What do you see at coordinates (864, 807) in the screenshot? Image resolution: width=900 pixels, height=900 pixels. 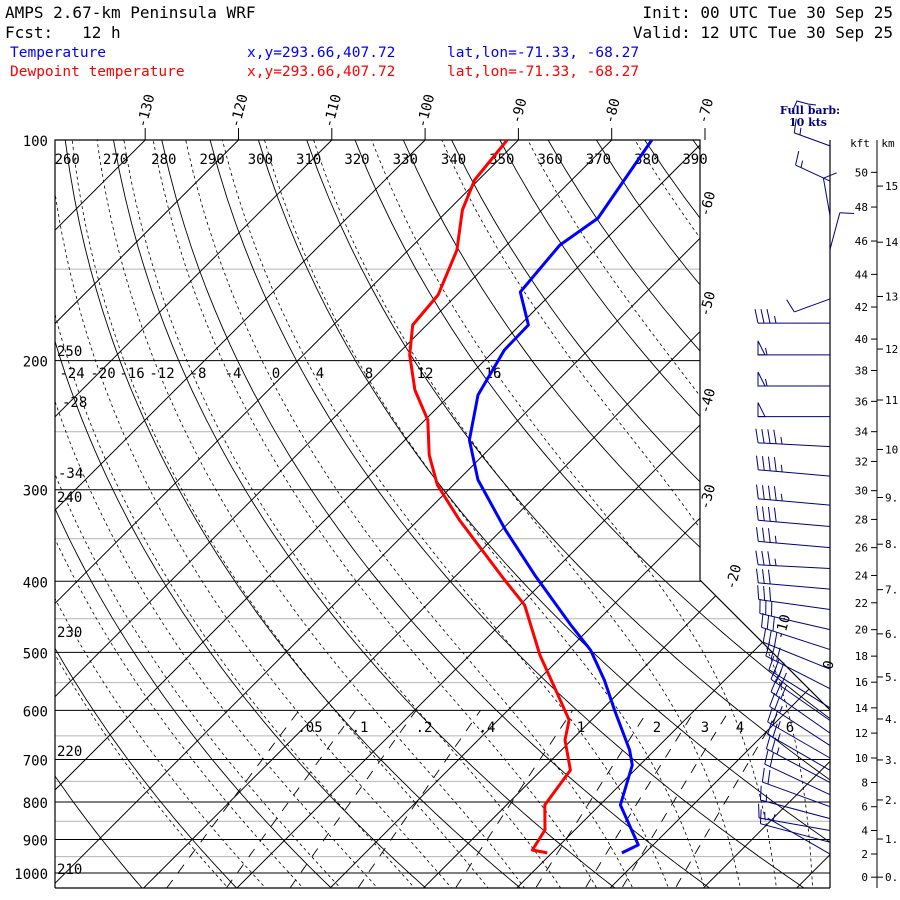 I see `kft-label: 6` at bounding box center [864, 807].